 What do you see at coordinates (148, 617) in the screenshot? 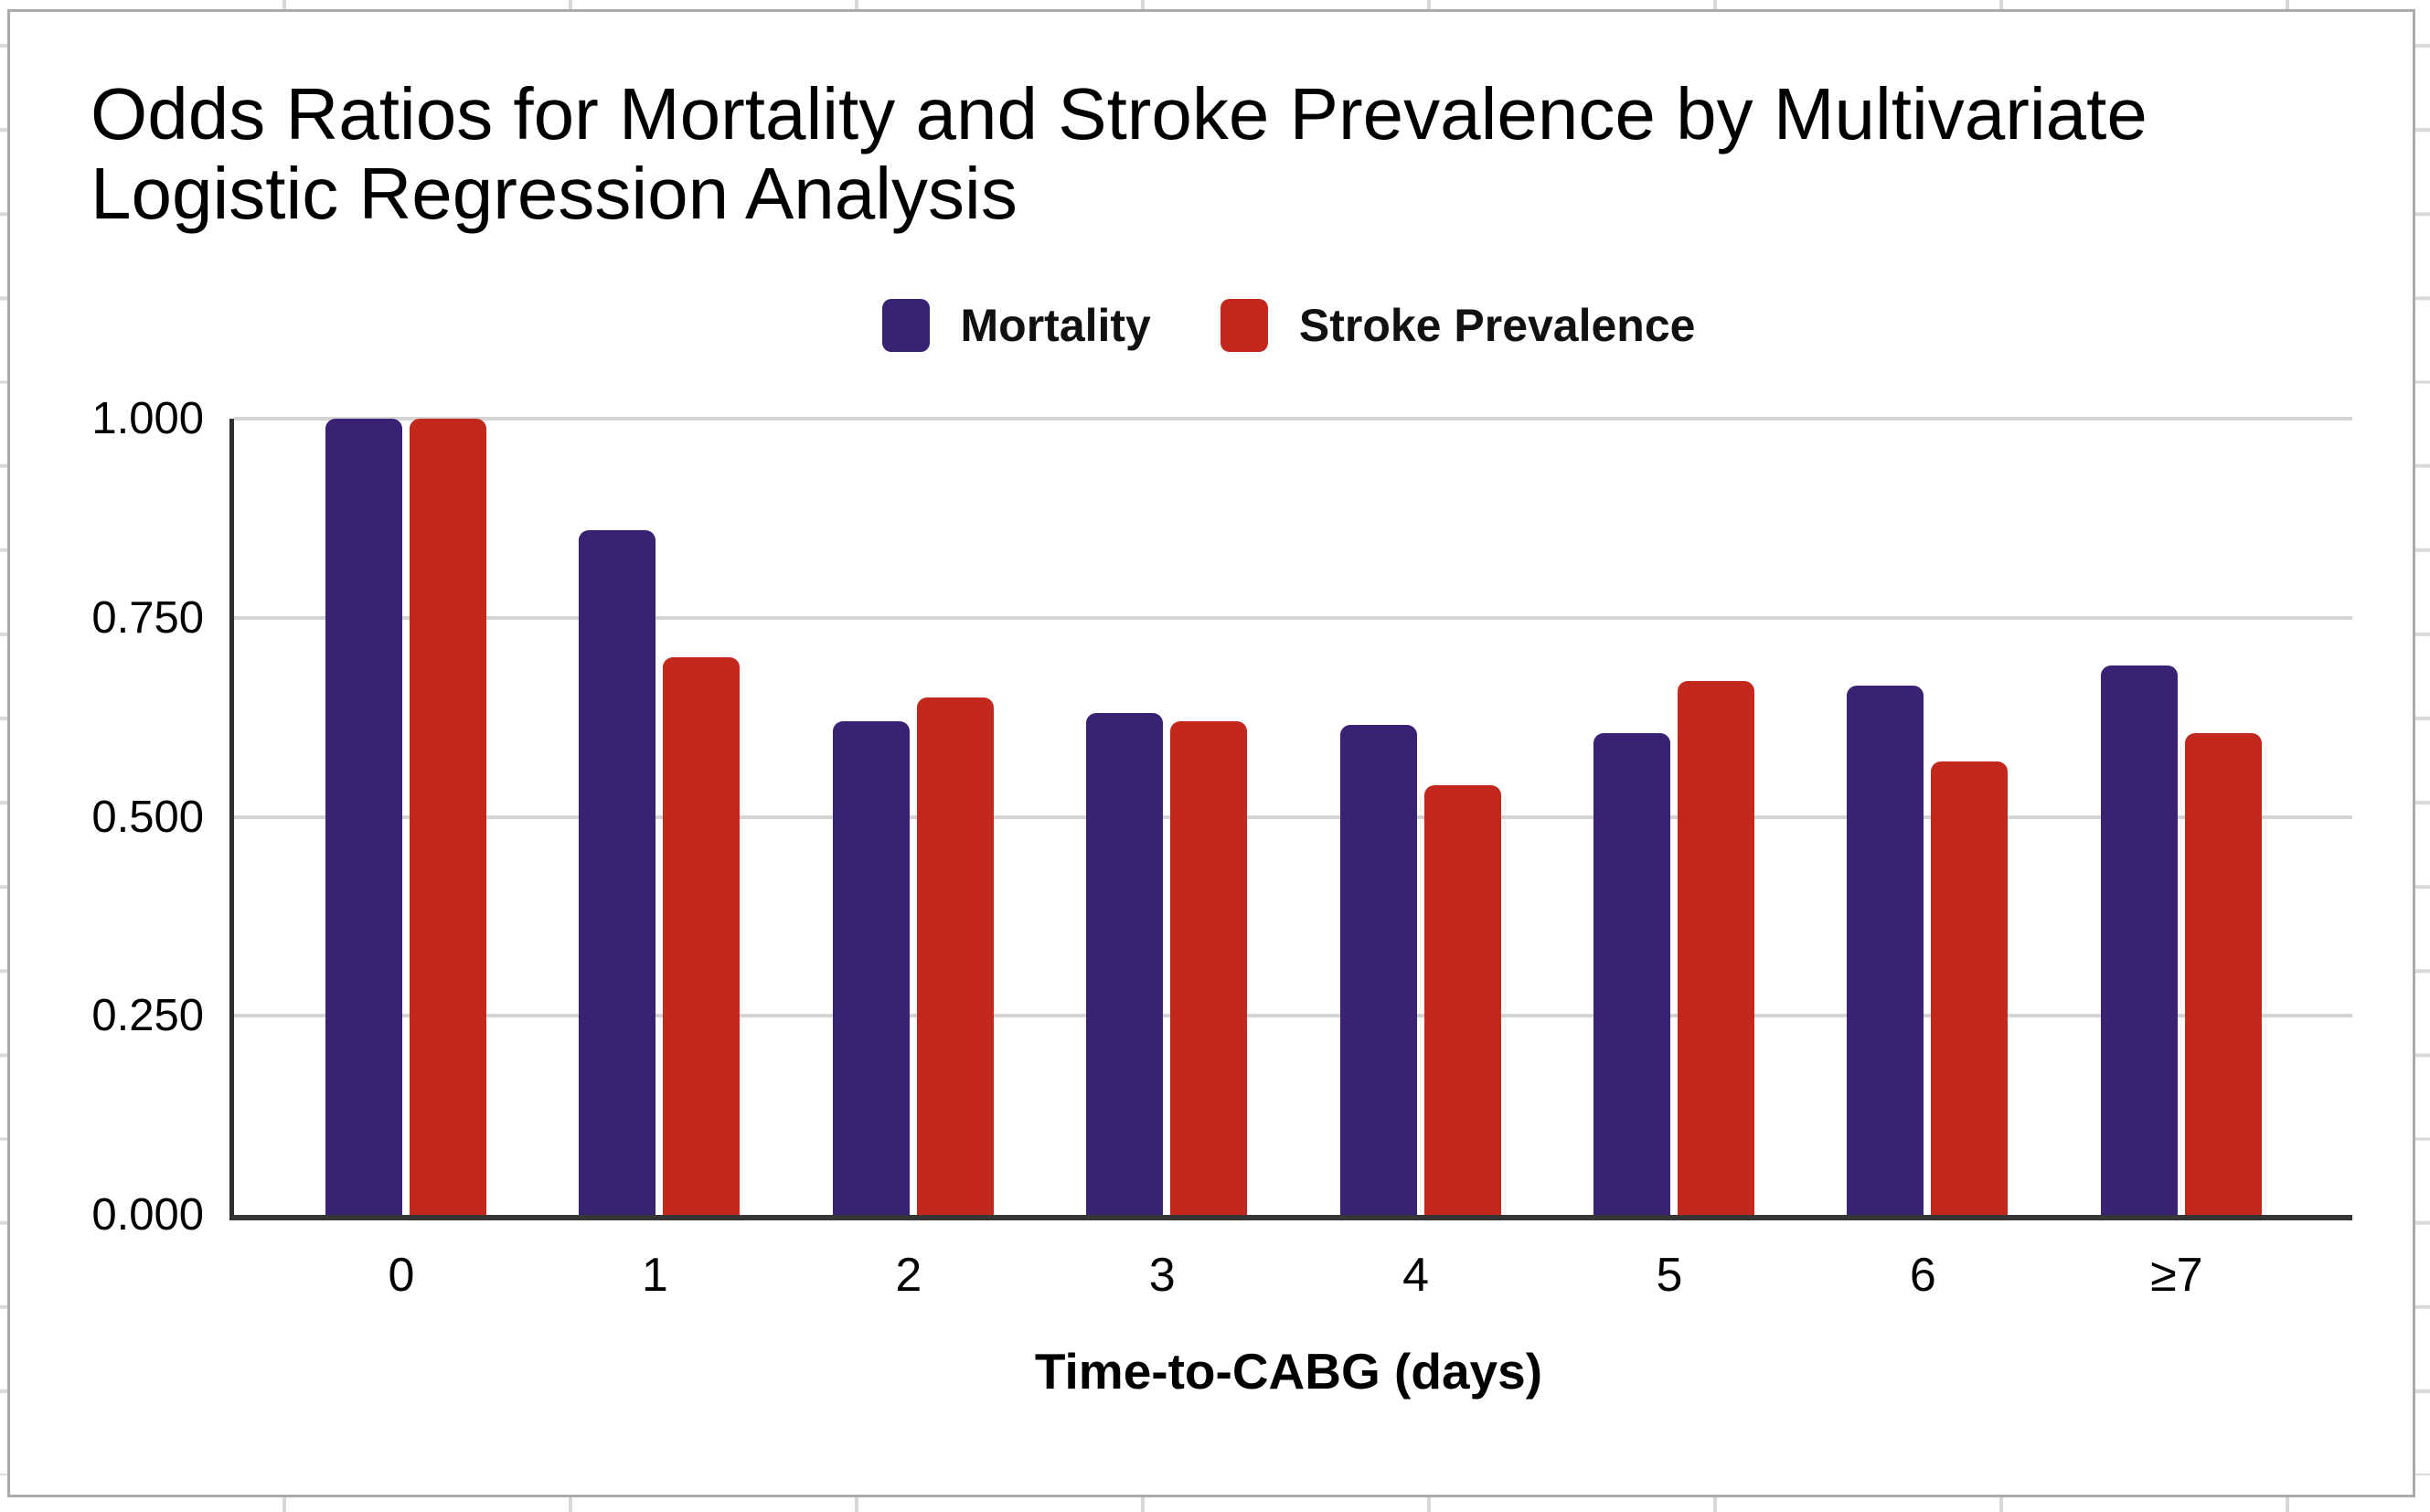
I see `y-tick-label-0.750: 0.750` at bounding box center [148, 617].